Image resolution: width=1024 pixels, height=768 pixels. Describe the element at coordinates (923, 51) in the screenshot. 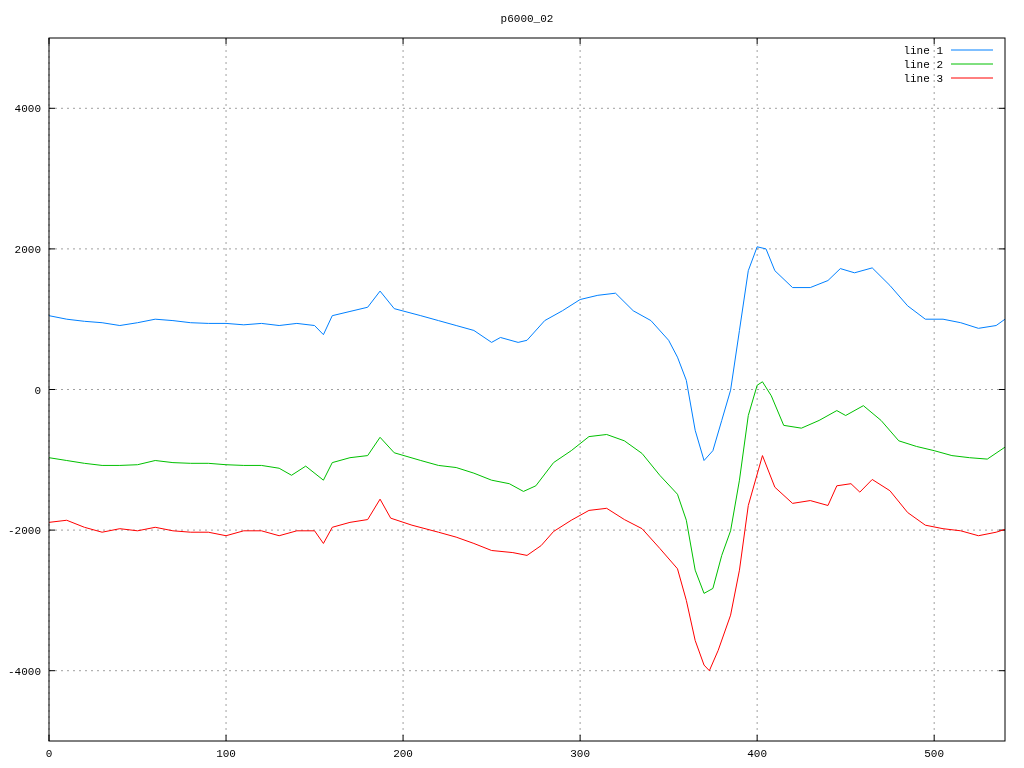

I see `legend-label: line 1` at that location.